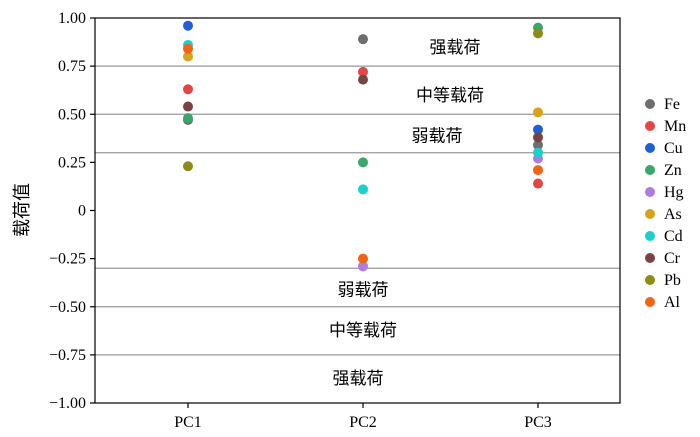 The height and width of the screenshot is (437, 700). What do you see at coordinates (673, 148) in the screenshot?
I see `legend-label-cu: Cu` at bounding box center [673, 148].